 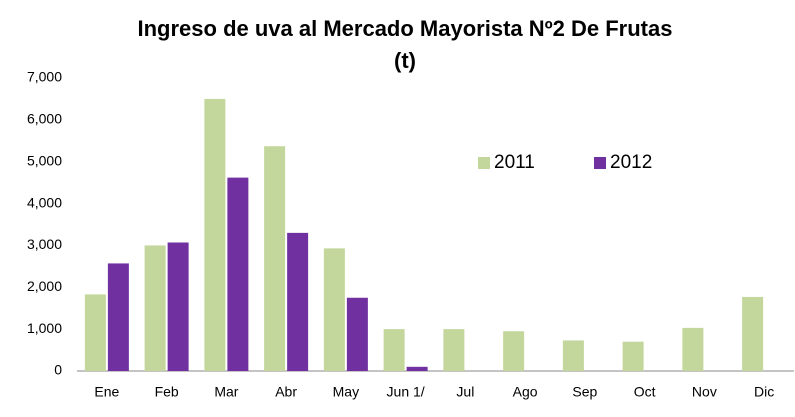 I want to click on y-tick-label: 2,000, so click(x=44, y=286).